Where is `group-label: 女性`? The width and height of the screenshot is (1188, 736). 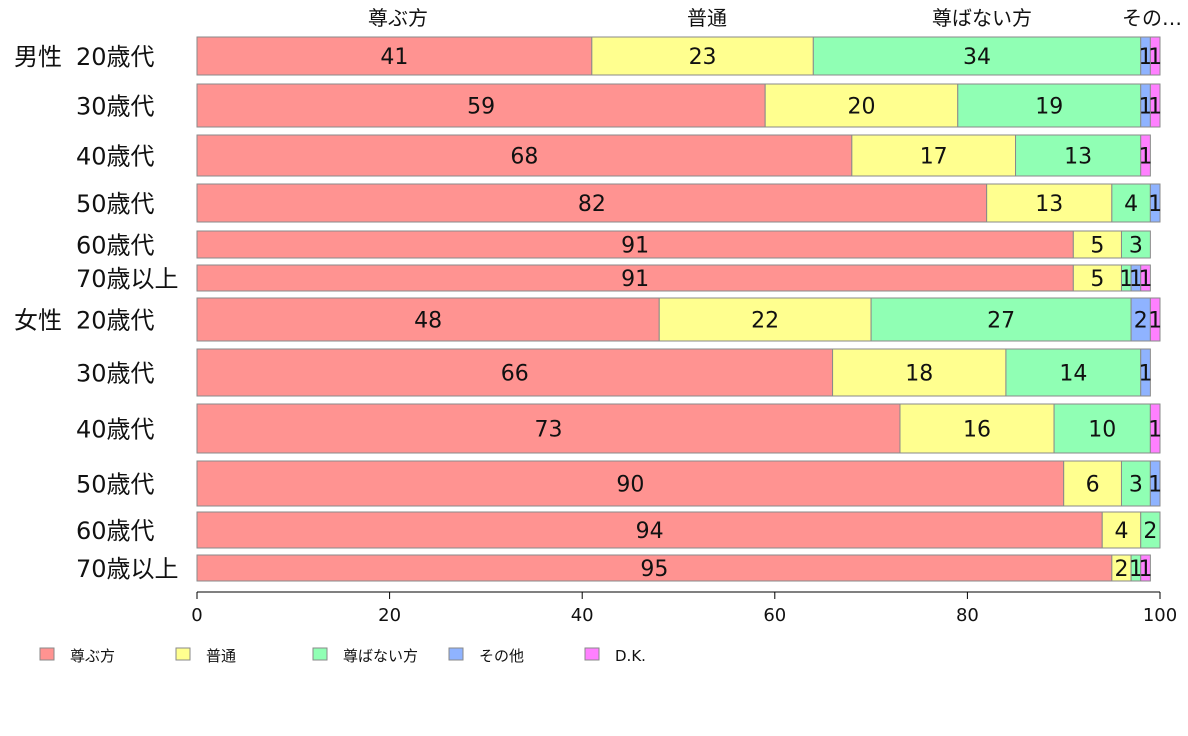 group-label: 女性 is located at coordinates (38, 321).